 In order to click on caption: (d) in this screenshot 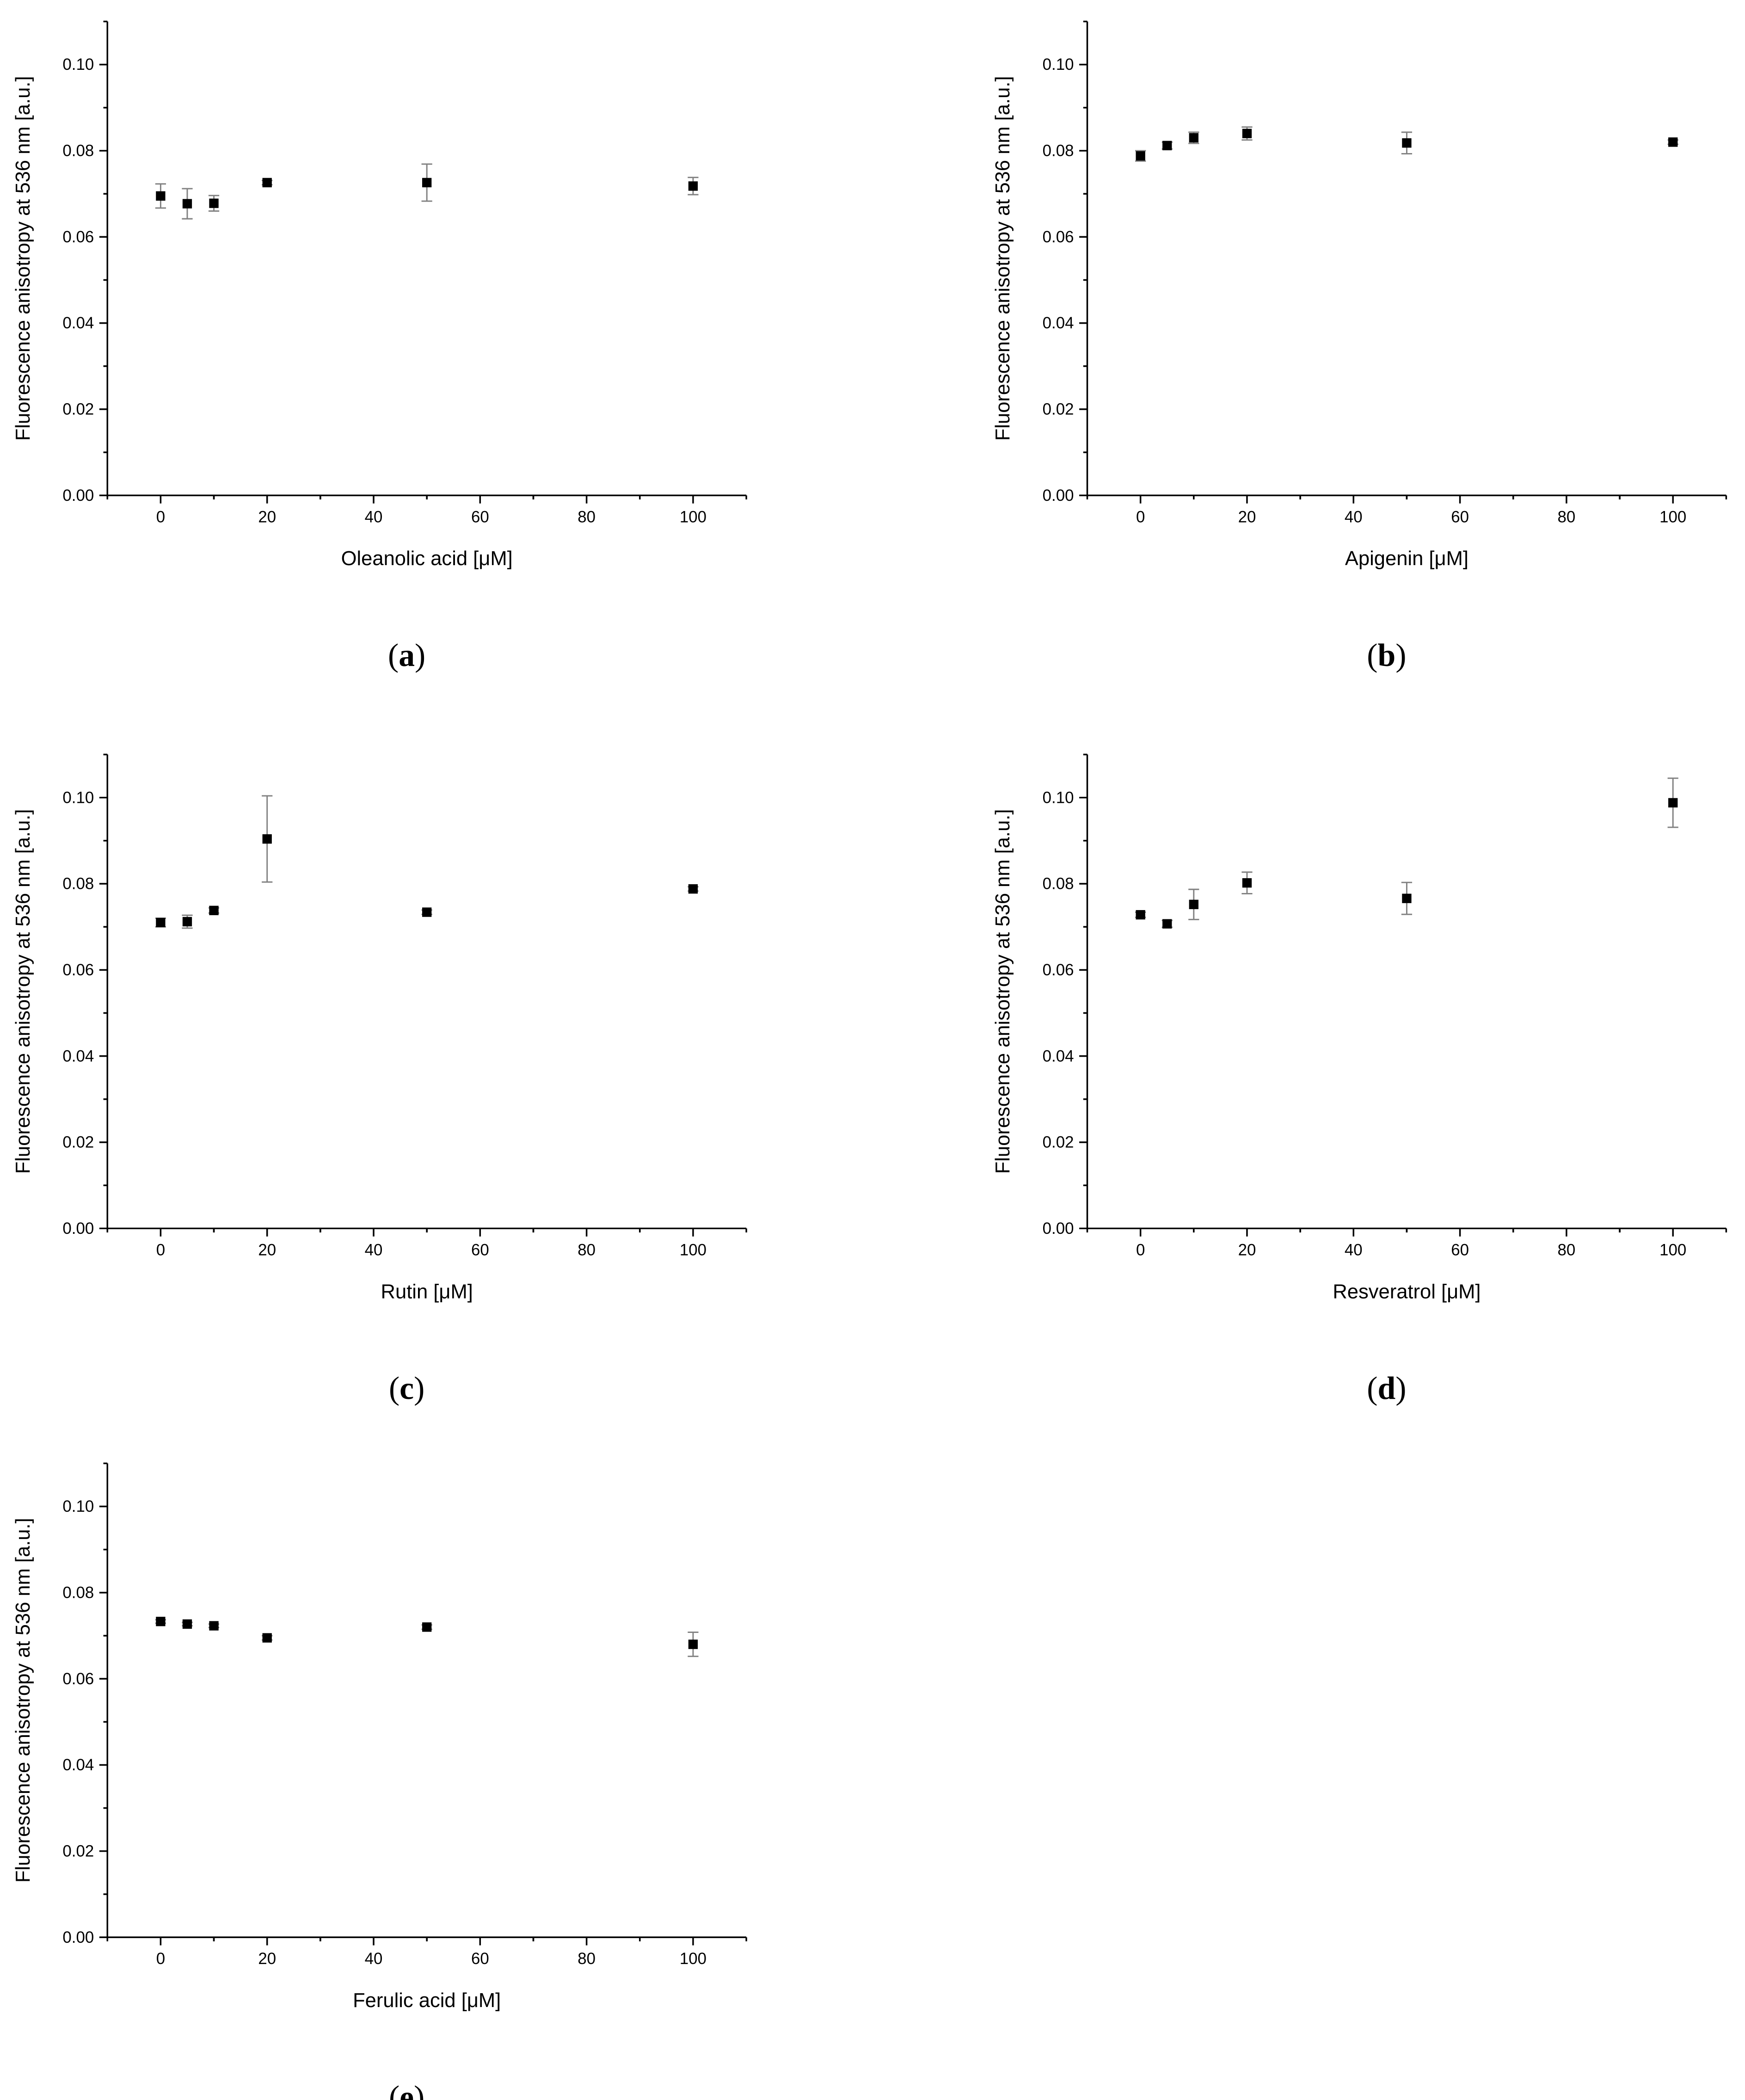, I will do `click(1386, 1389)`.